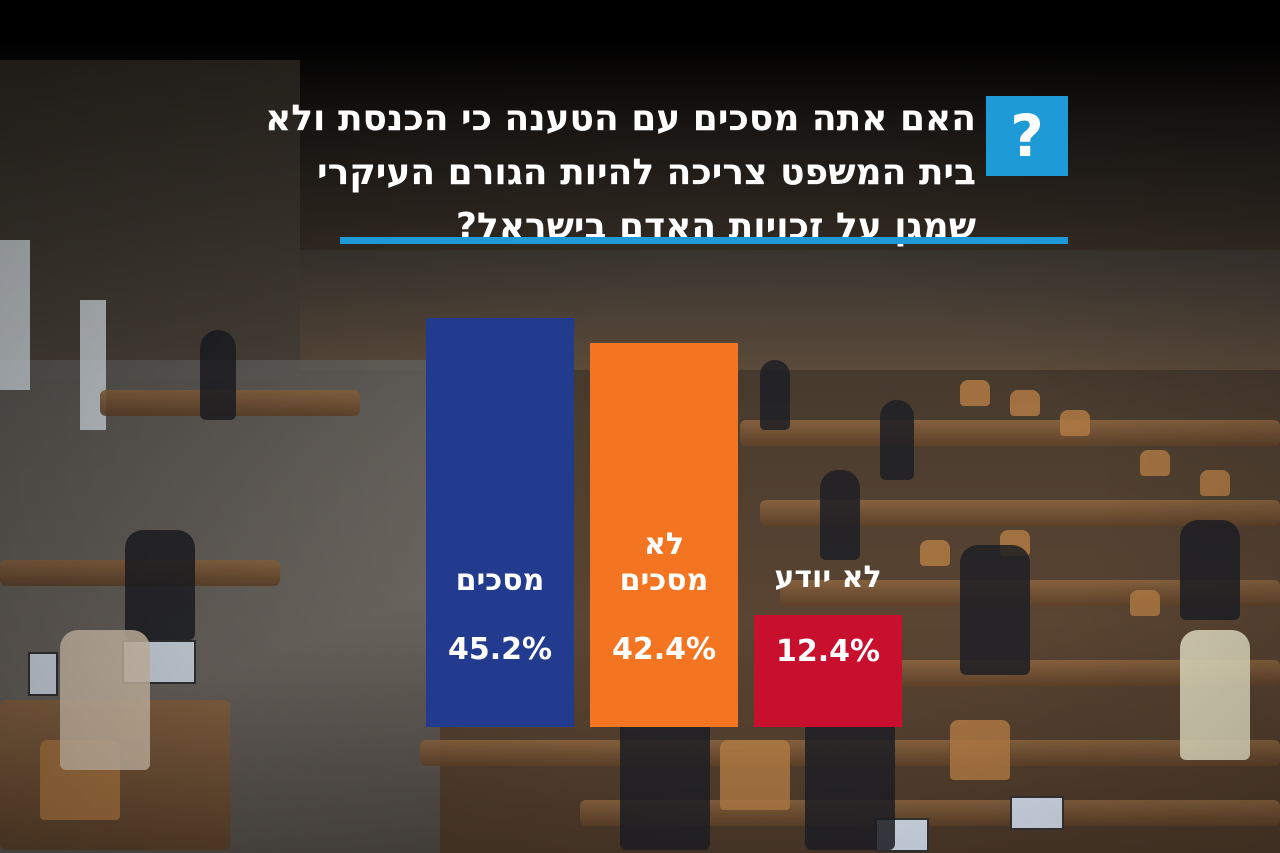 The image size is (1280, 853). What do you see at coordinates (620, 118) in the screenshot?
I see `question-line-1: האם אתה מסכים עם הטענה כי הכנסת ולא` at bounding box center [620, 118].